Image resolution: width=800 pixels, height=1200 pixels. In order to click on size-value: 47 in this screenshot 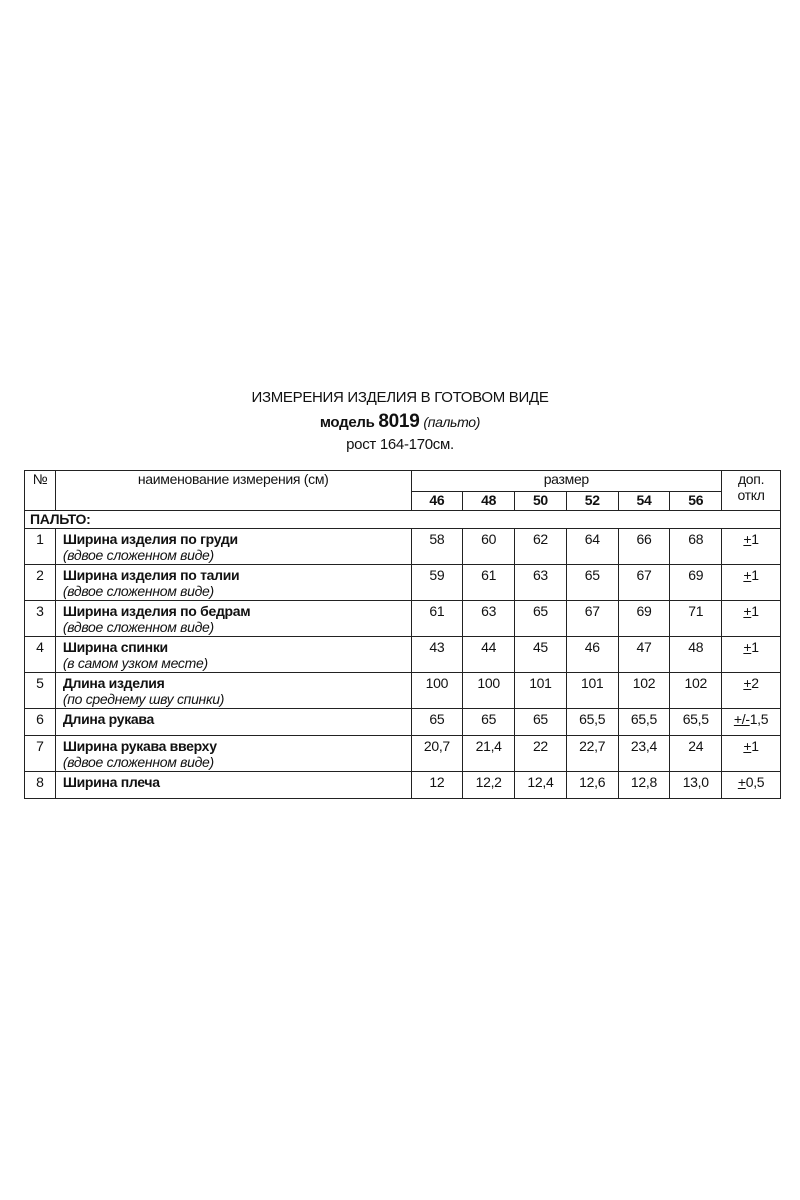, I will do `click(644, 654)`.